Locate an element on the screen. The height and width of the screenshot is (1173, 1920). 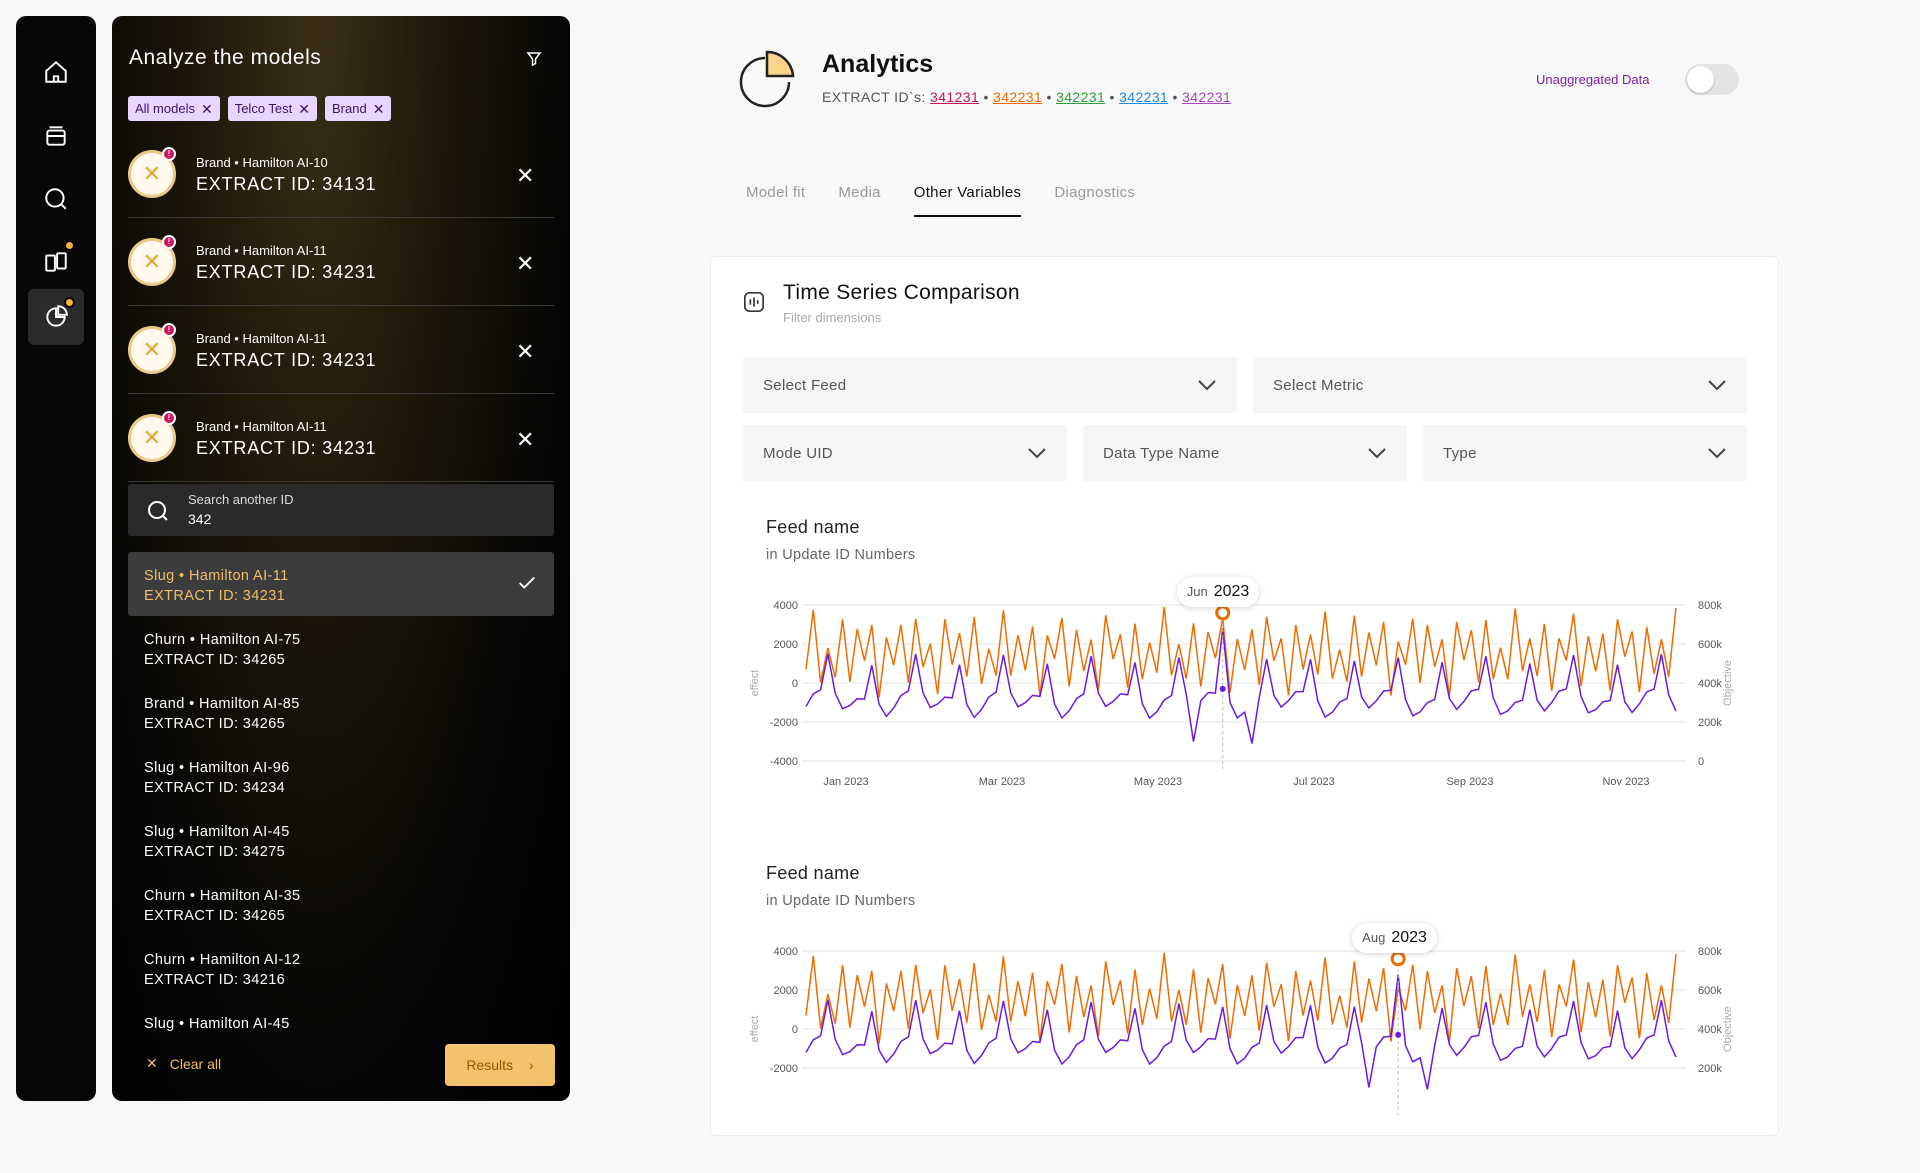
search-id-field: Search another ID is located at coordinates (341, 510).